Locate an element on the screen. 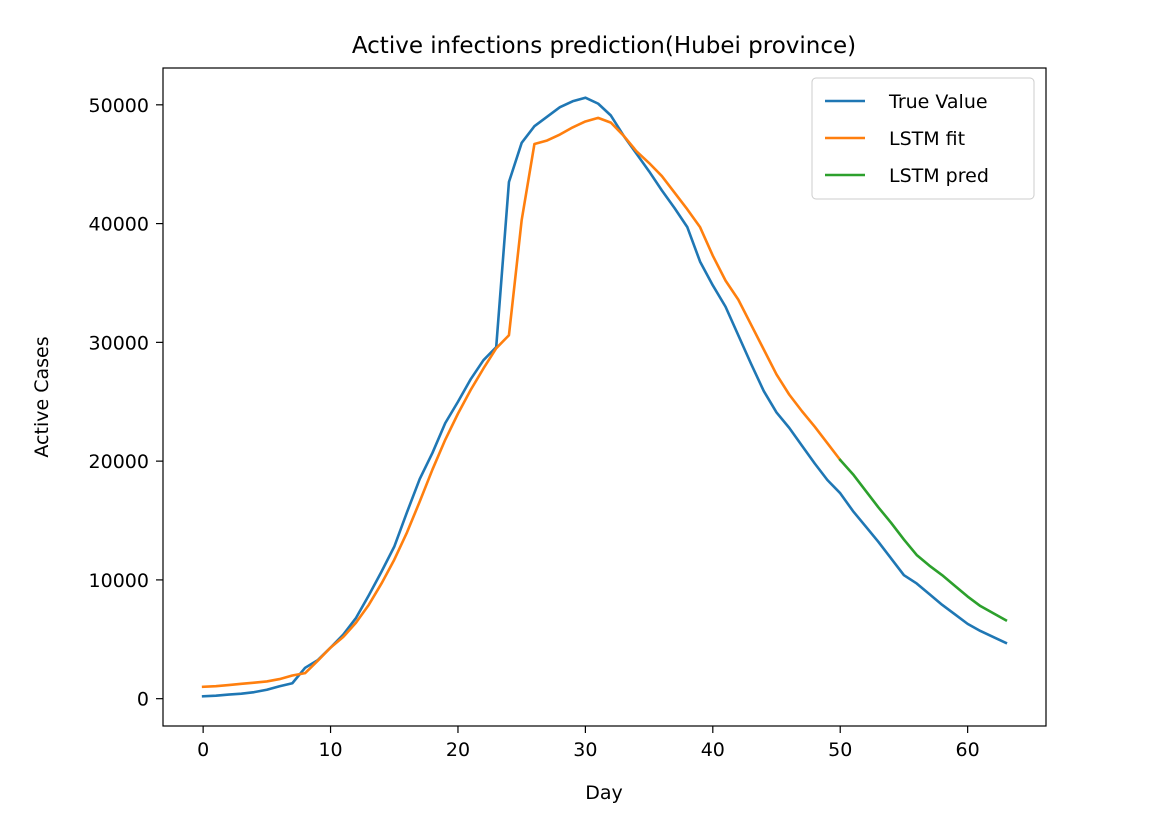  x-tick-label: 0 is located at coordinates (203, 750).